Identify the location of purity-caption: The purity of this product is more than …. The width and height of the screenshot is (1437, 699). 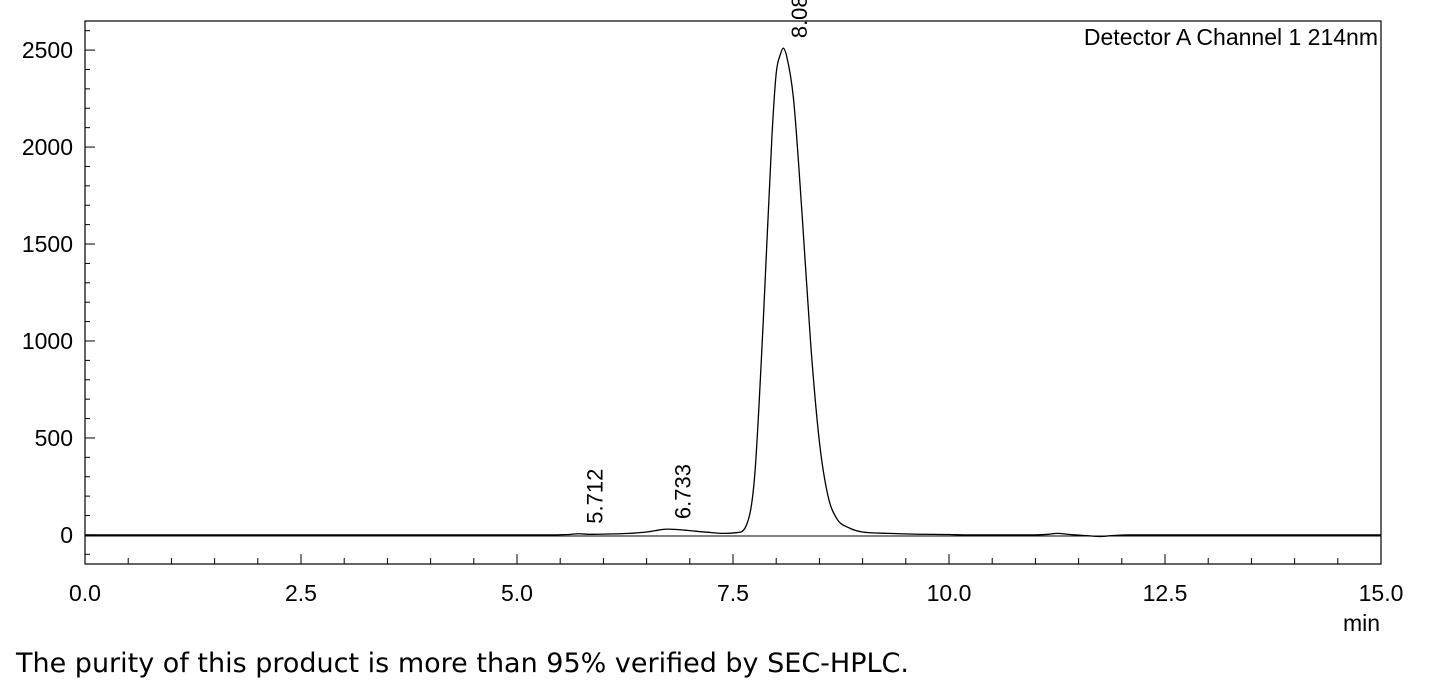
(462, 663).